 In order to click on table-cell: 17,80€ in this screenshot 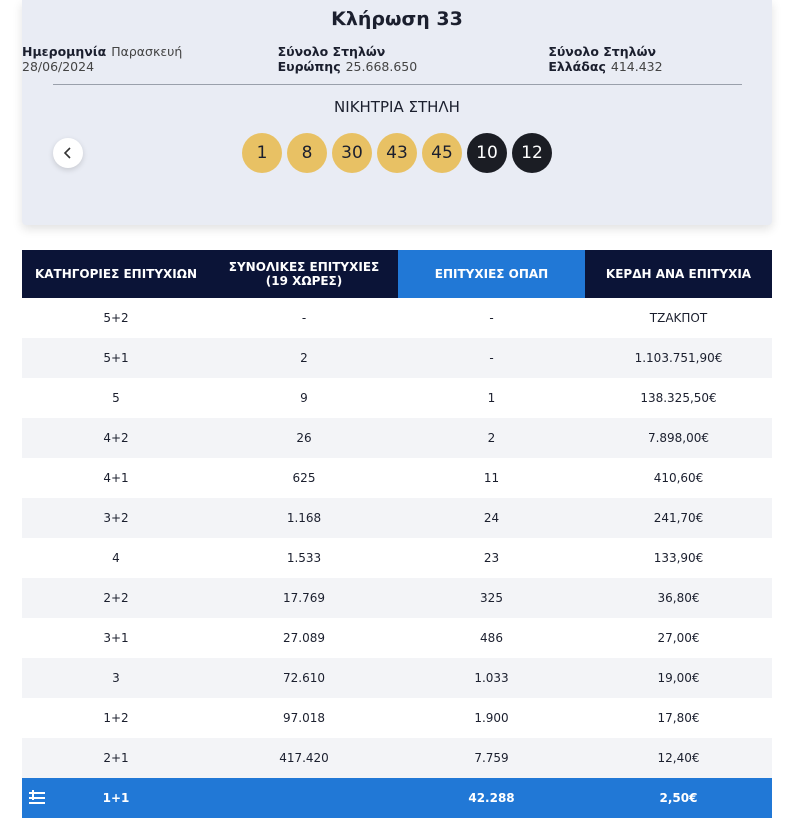, I will do `click(678, 718)`.